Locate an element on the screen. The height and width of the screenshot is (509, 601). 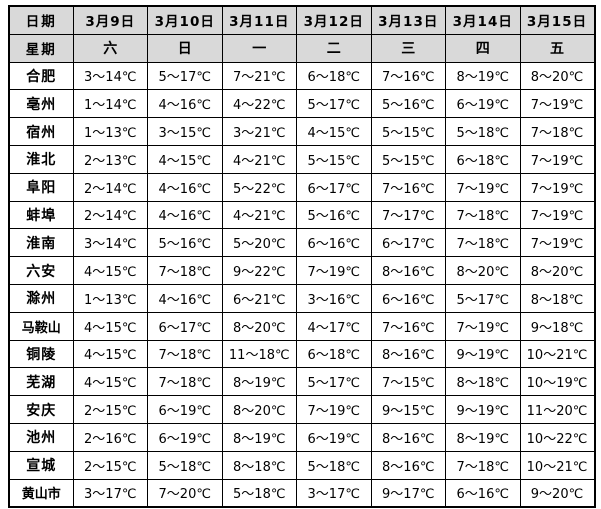
header-date-1: 3月10日 is located at coordinates (185, 20).